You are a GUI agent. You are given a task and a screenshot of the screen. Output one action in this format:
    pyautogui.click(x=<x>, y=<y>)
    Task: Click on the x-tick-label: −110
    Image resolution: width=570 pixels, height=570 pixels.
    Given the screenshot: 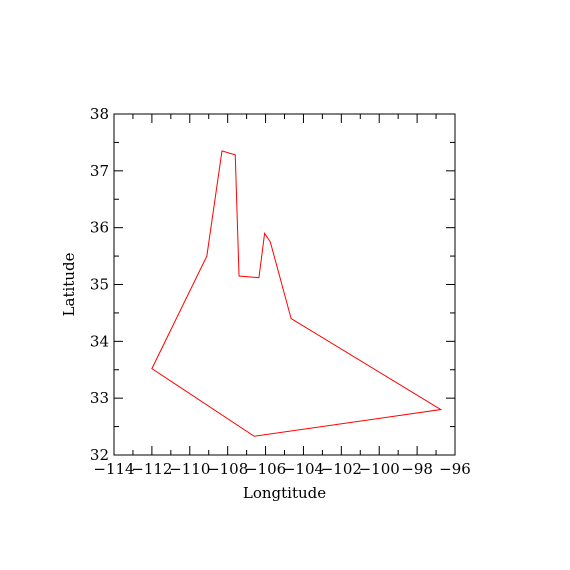 What is the action you would take?
    pyautogui.click(x=189, y=469)
    